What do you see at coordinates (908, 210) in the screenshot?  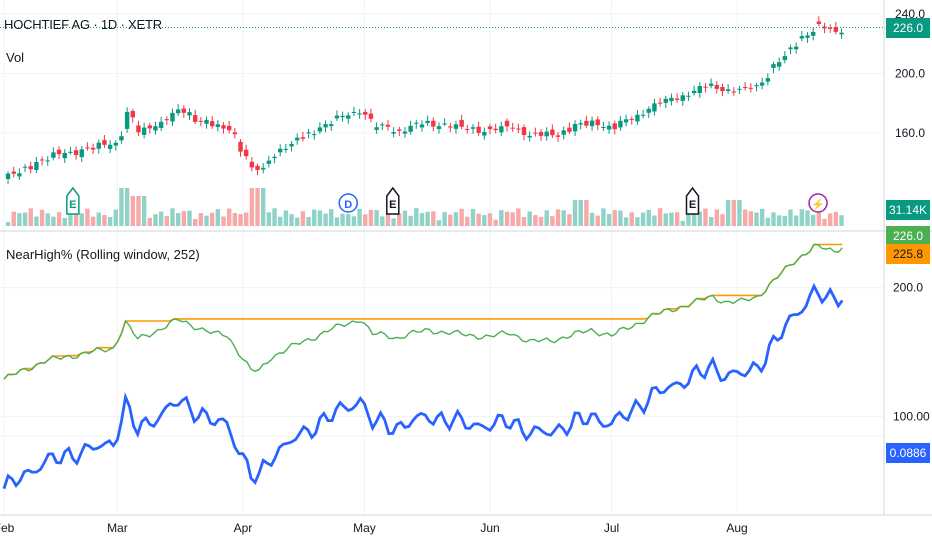 I see `volume-badge: 31.14K` at bounding box center [908, 210].